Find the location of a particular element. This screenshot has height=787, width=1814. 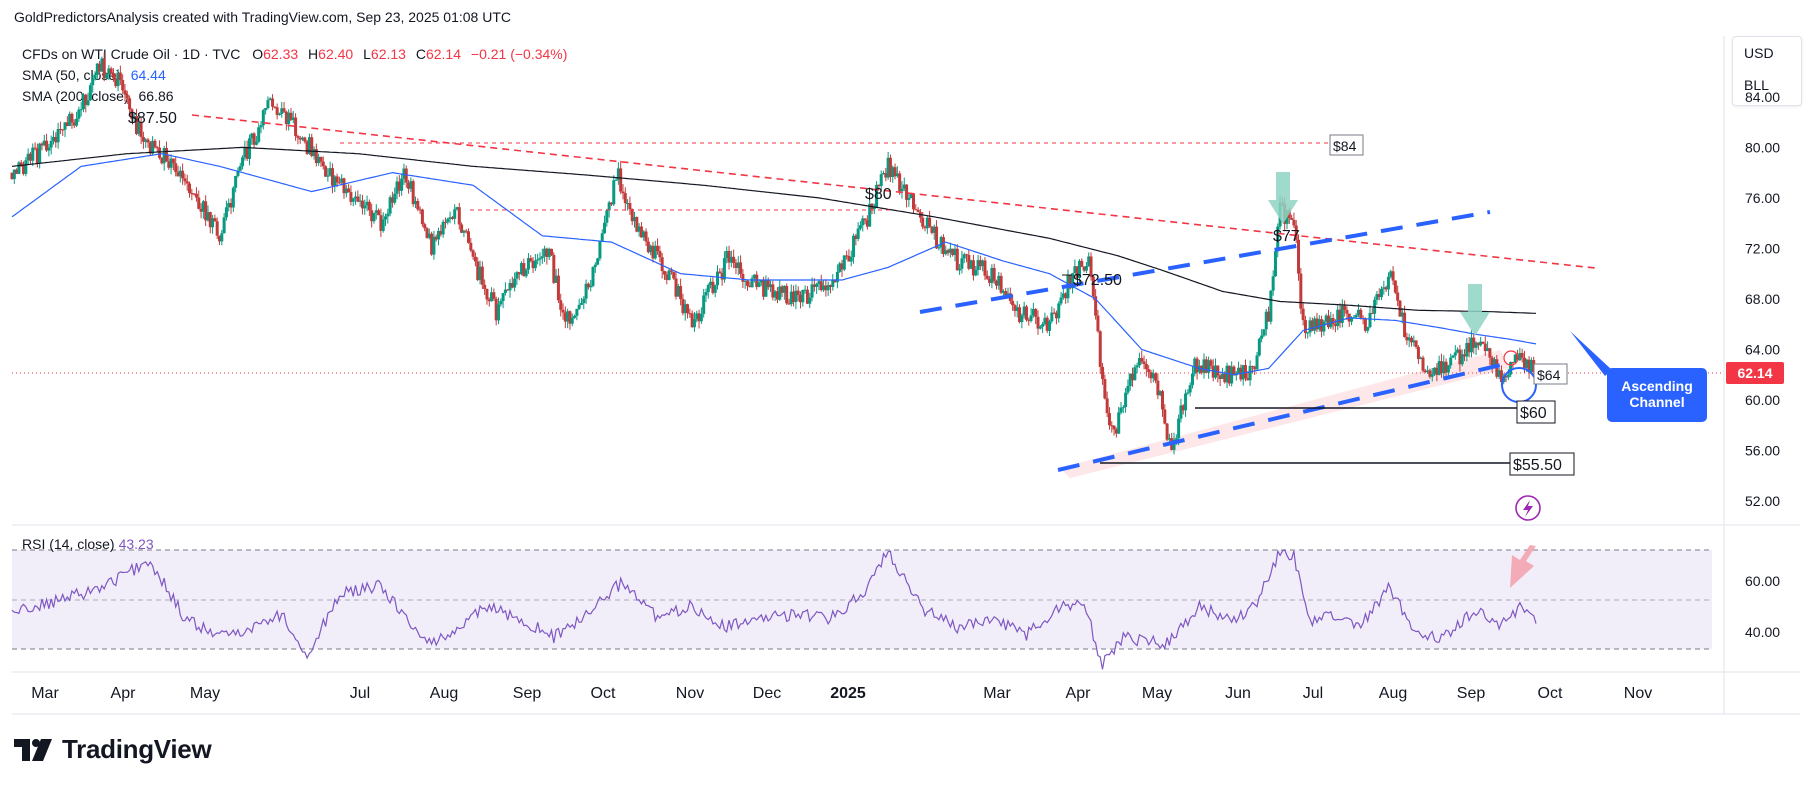

time-tick-label: Mar is located at coordinates (997, 693).